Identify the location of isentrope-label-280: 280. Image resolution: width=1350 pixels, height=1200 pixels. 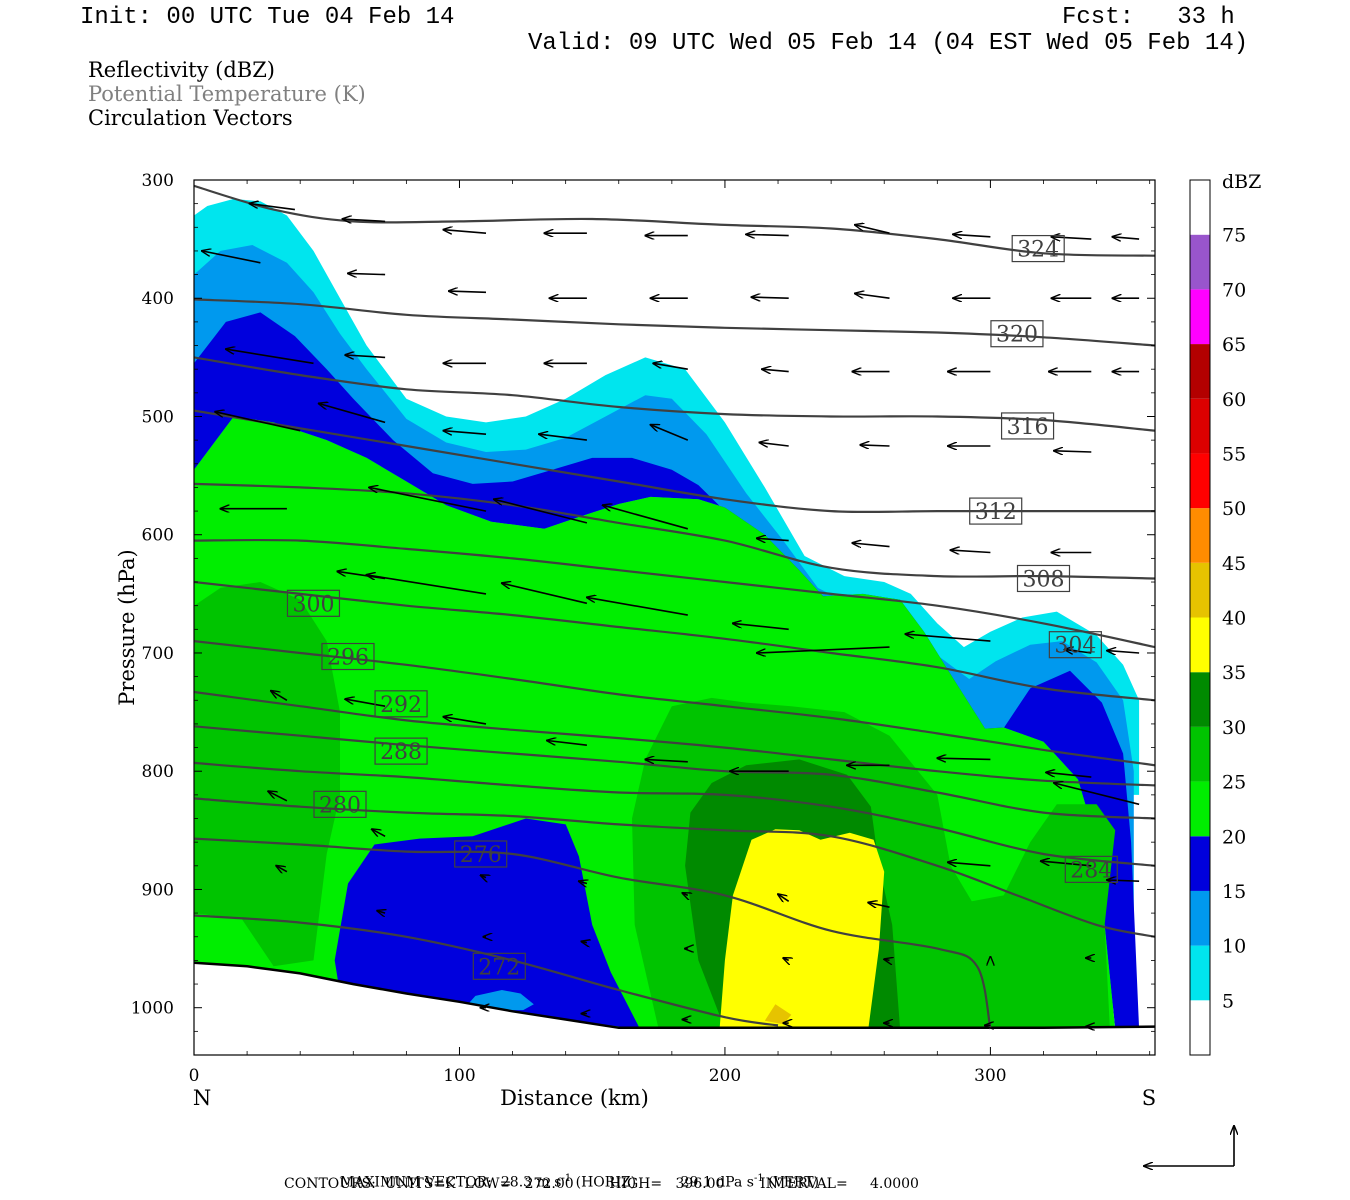
(340, 804).